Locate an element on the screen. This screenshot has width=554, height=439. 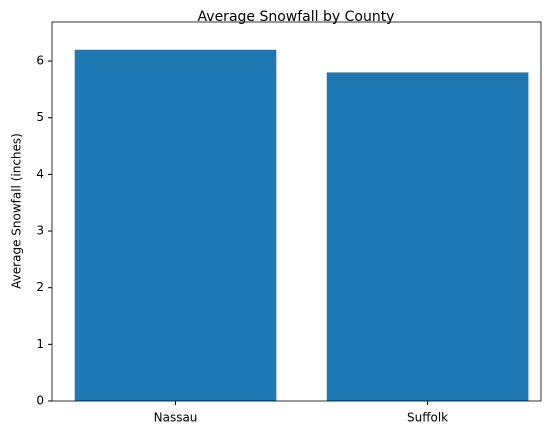
y-tick-label: 4 is located at coordinates (40, 174).